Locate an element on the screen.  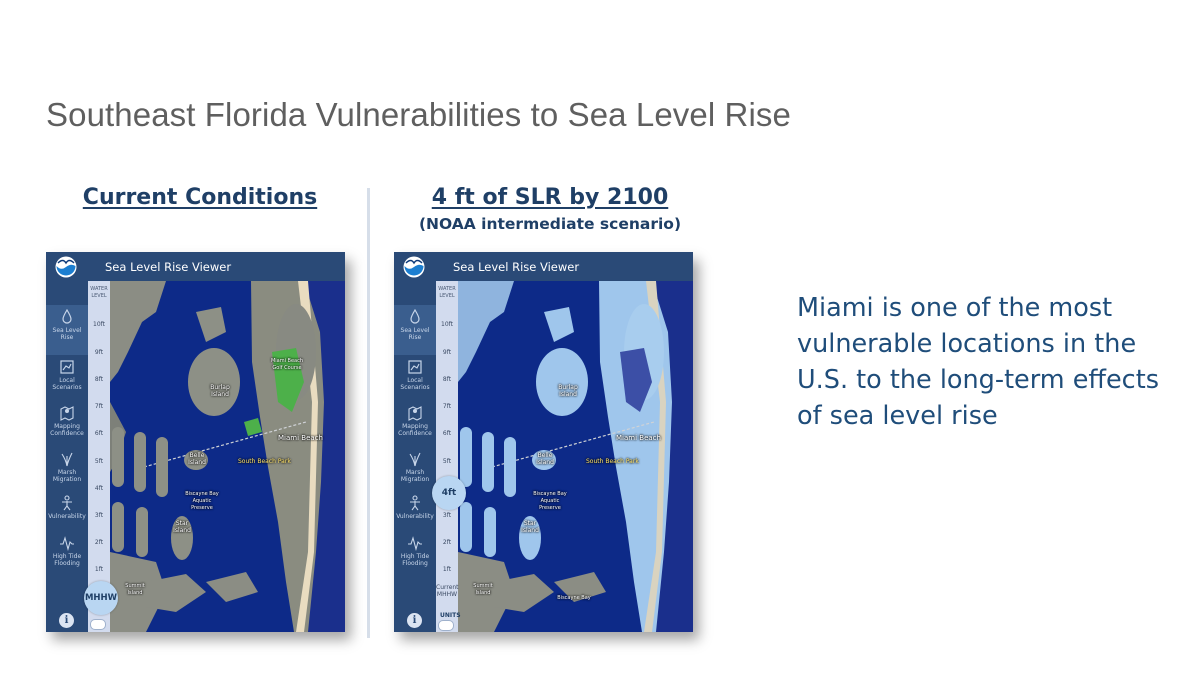
slider-tick: 4ft is located at coordinates (99, 488).